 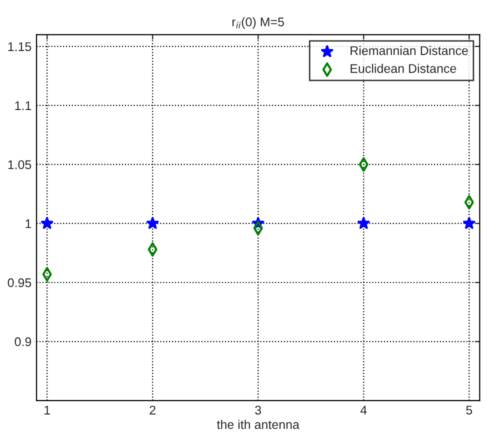 What do you see at coordinates (20, 283) in the screenshot?
I see `y-tick-label: 0.95` at bounding box center [20, 283].